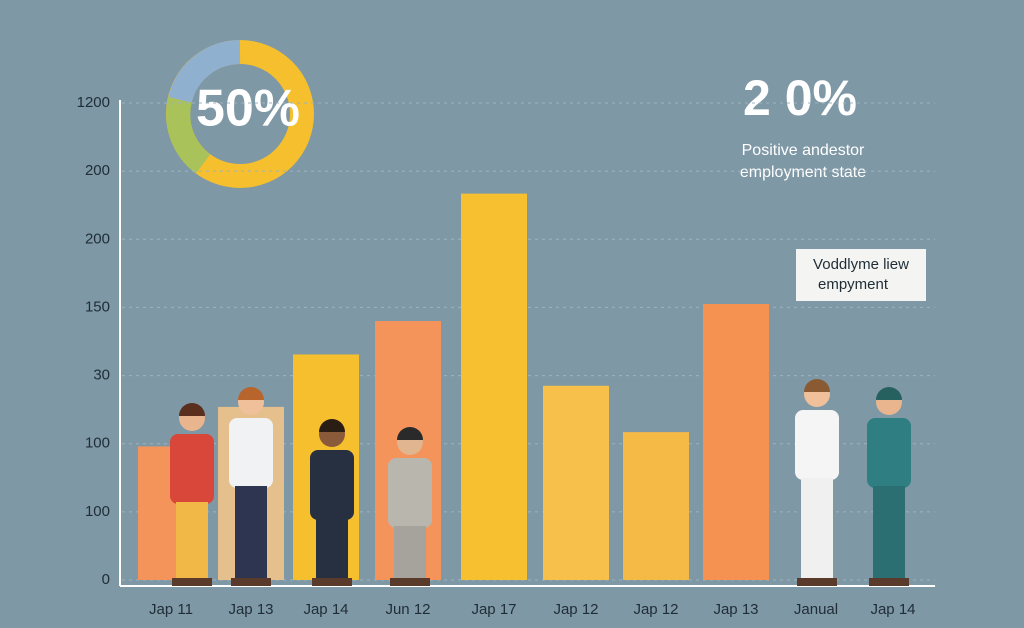 The width and height of the screenshot is (1024, 628). What do you see at coordinates (97, 306) in the screenshot?
I see `y-tick-label: 150` at bounding box center [97, 306].